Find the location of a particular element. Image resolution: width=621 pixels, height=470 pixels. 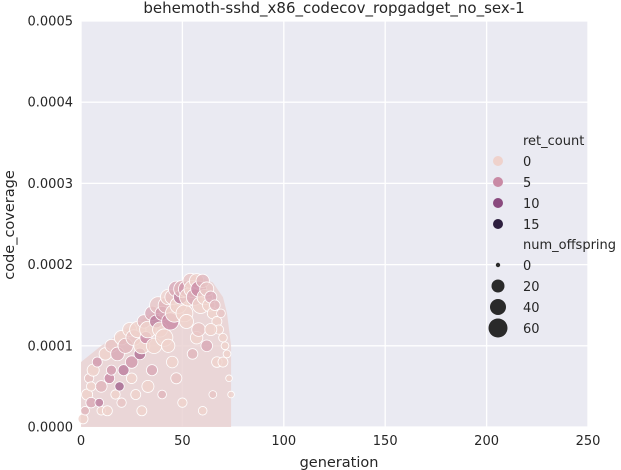

y-tick-label: 0.0000 is located at coordinates (51, 428).